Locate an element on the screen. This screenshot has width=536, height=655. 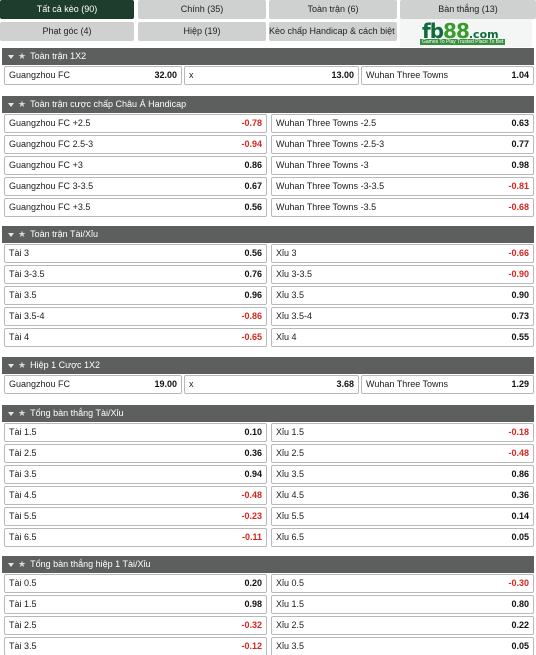
odds-cell: Xỉu 6.5 0.05 is located at coordinates (402, 537).